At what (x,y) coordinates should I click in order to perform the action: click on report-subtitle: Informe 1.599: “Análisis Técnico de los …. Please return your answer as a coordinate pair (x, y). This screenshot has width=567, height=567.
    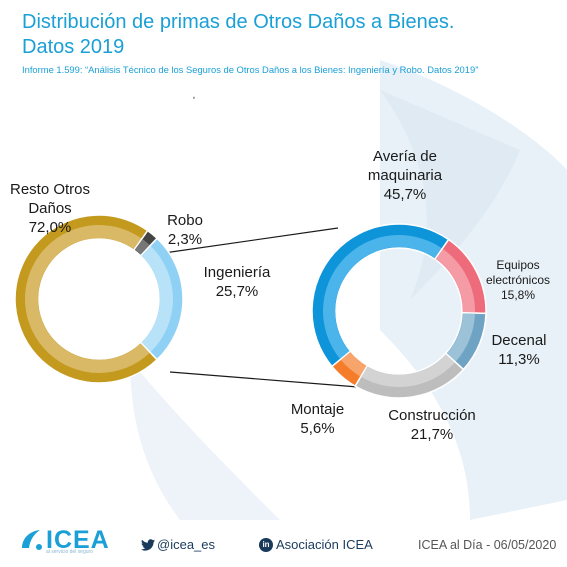
    Looking at the image, I should click on (250, 69).